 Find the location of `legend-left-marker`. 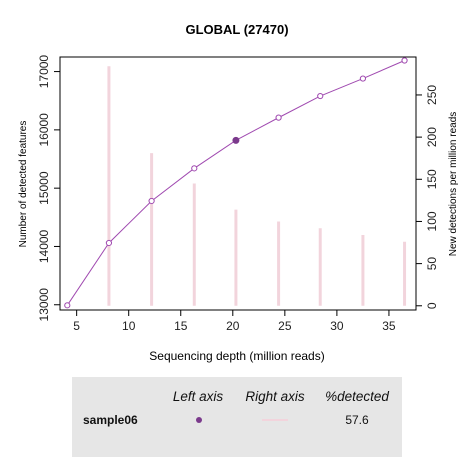

legend-left-marker is located at coordinates (199, 420).